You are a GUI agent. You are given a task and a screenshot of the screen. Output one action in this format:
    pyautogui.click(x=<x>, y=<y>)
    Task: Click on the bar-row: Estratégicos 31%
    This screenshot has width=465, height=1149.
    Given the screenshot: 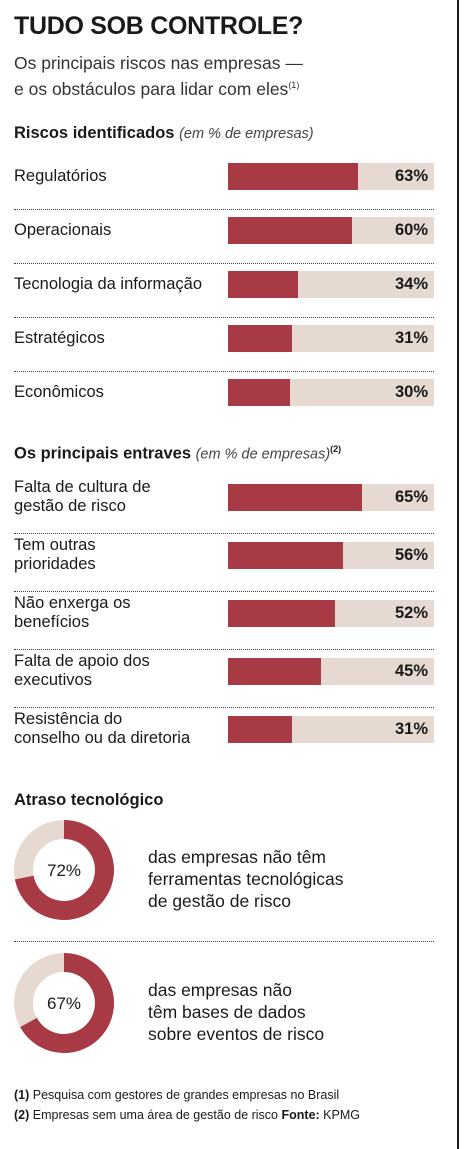 What is the action you would take?
    pyautogui.click(x=224, y=347)
    